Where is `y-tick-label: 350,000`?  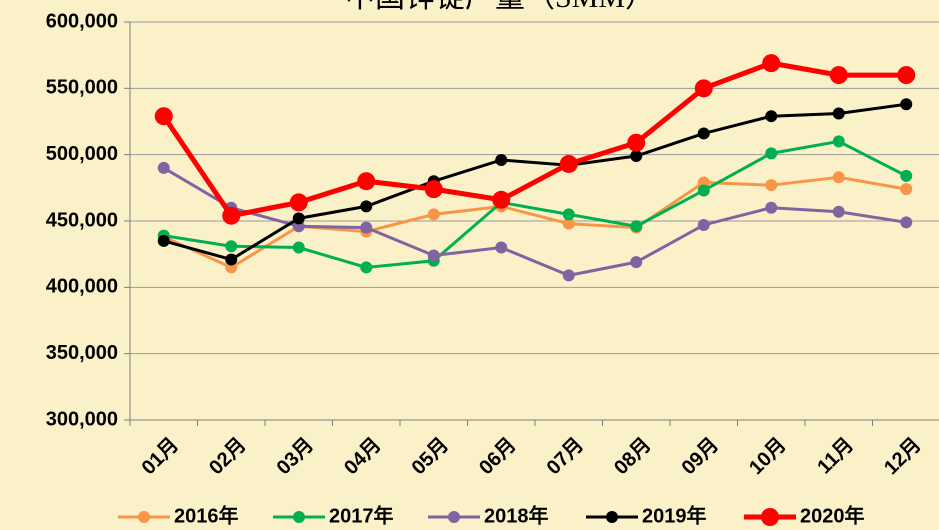 y-tick-label: 350,000 is located at coordinates (82, 353).